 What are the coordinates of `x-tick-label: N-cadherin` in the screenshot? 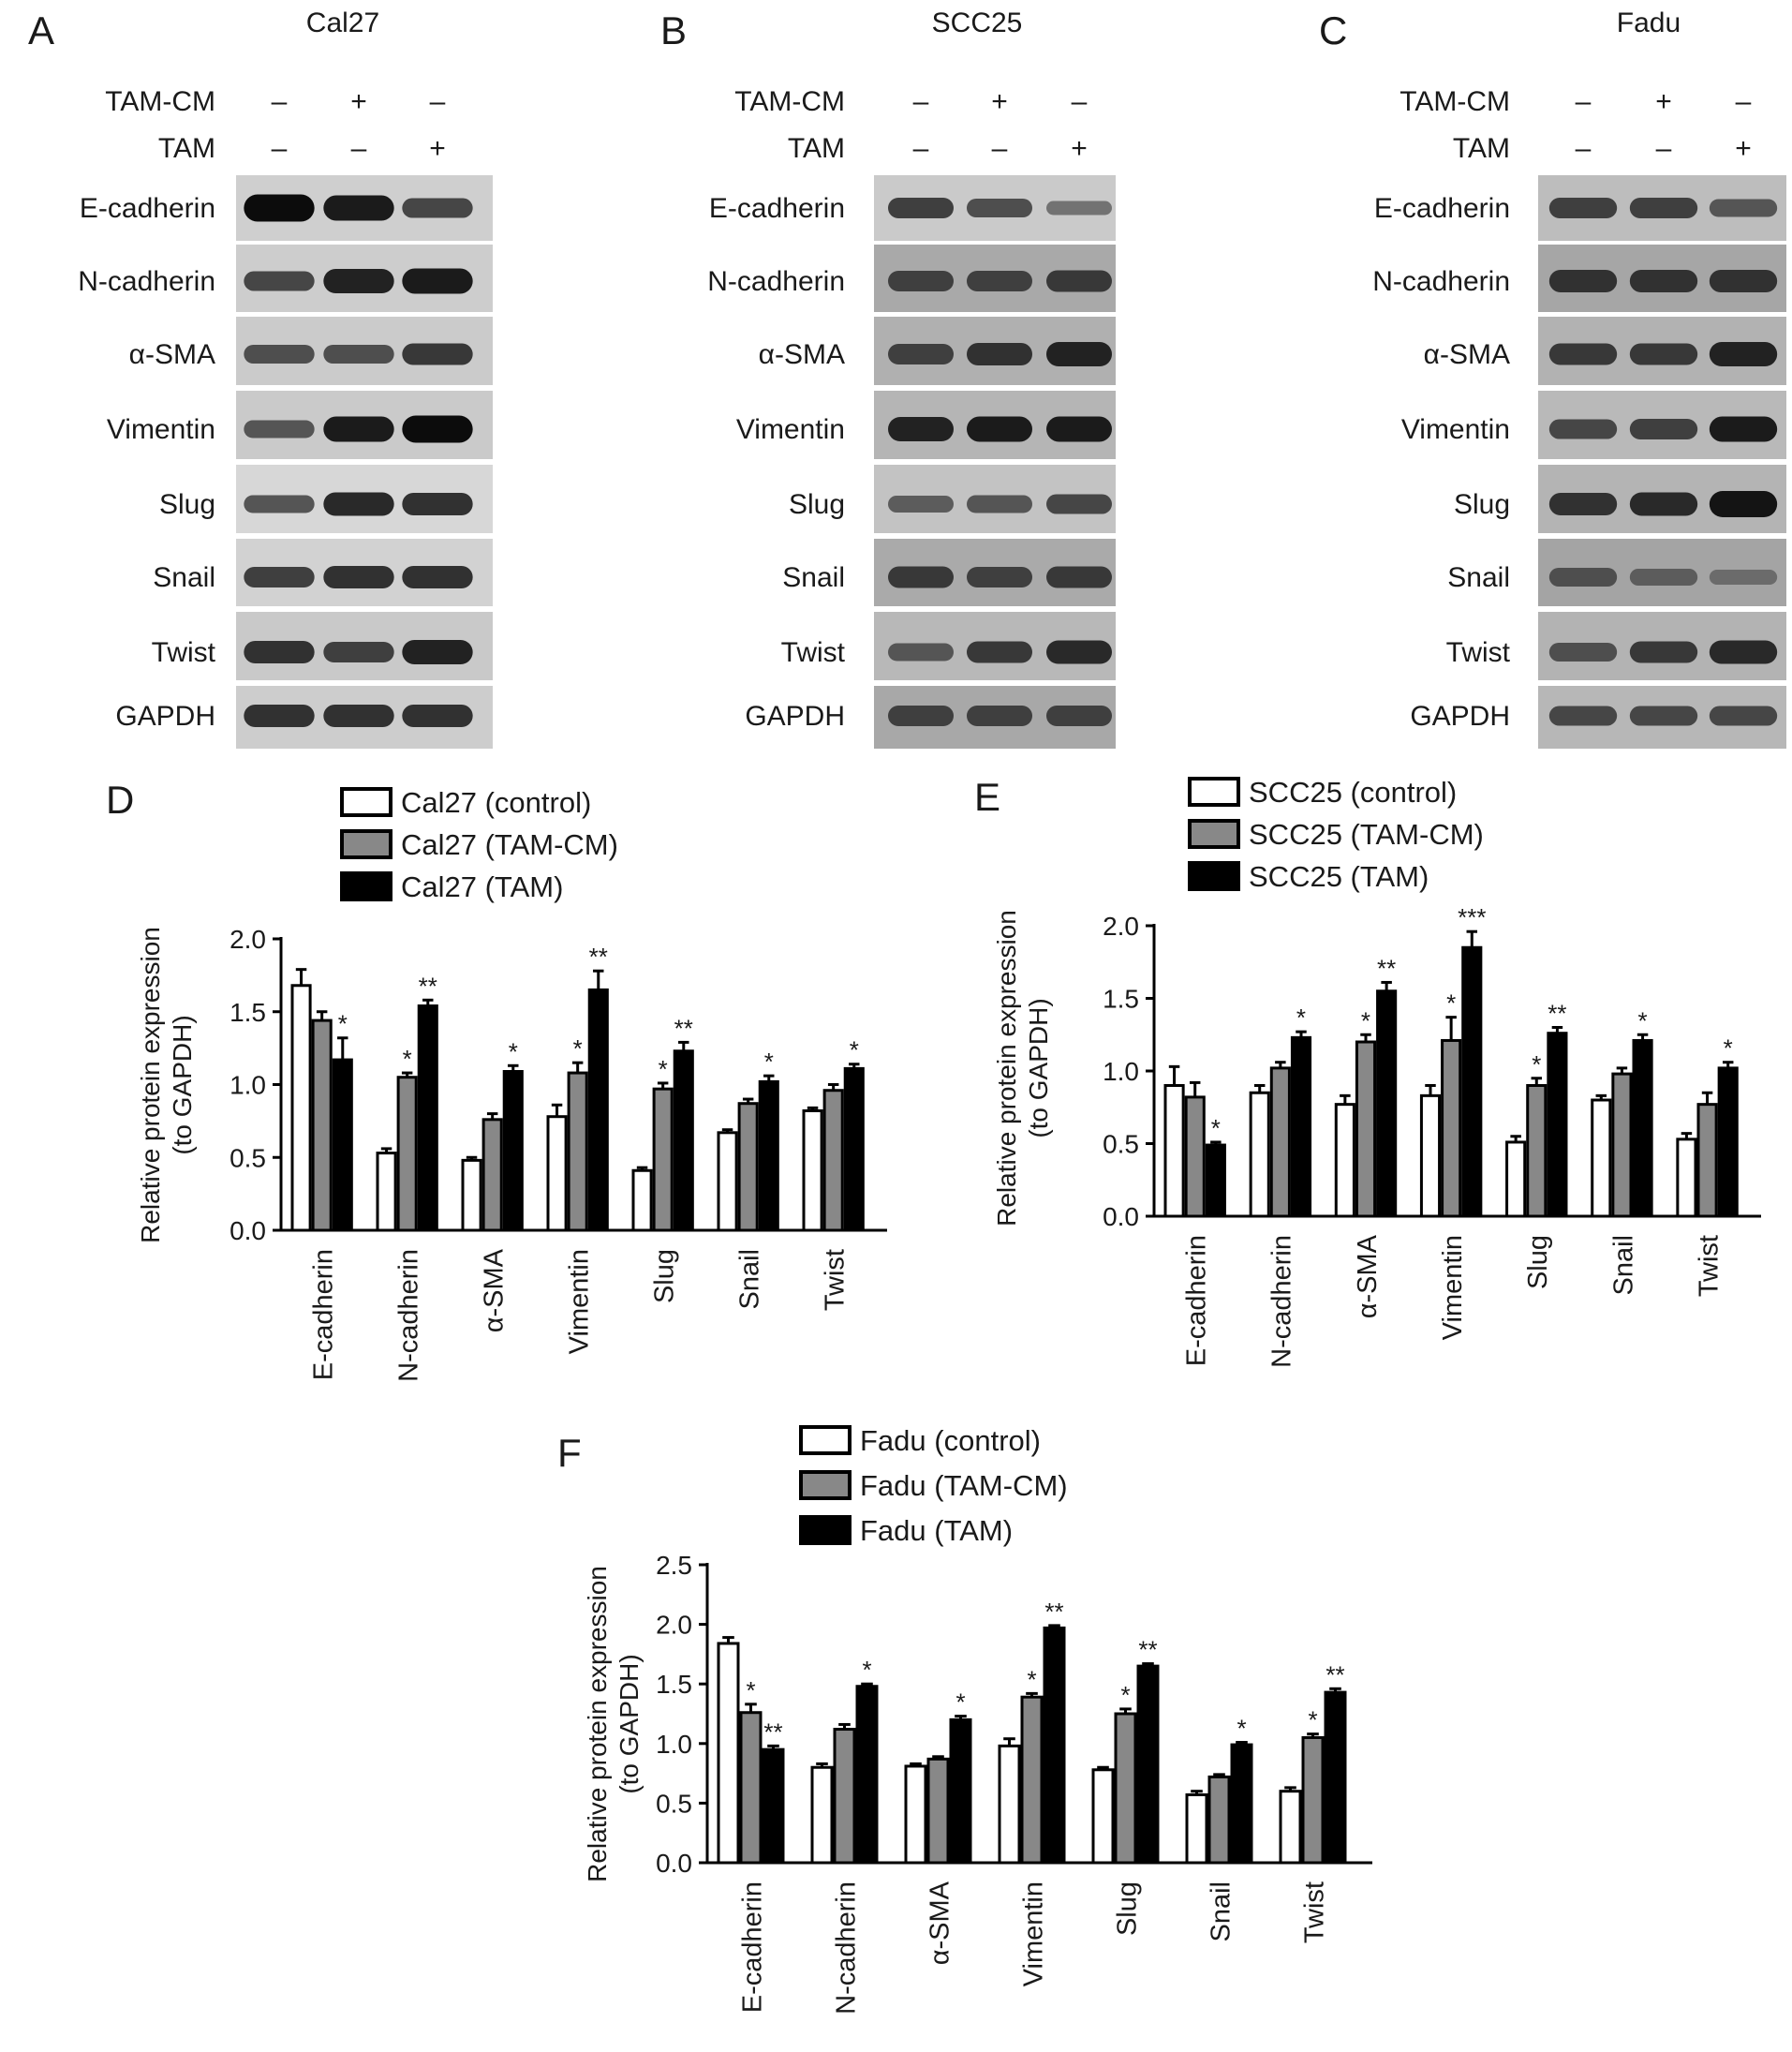 It's located at (847, 1948).